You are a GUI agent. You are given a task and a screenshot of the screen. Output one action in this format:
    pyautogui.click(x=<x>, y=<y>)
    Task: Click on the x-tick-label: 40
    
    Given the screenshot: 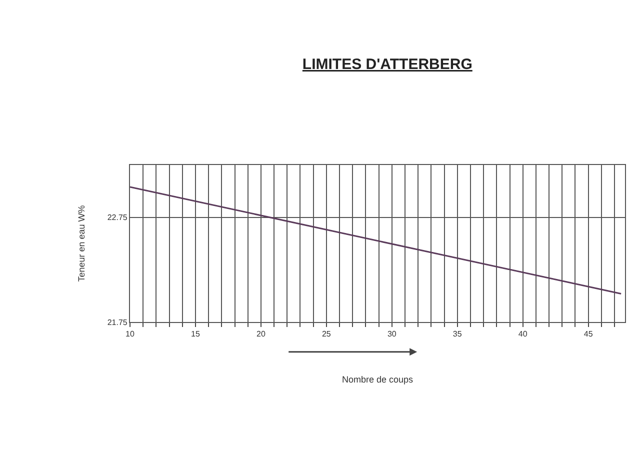 What is the action you would take?
    pyautogui.click(x=523, y=334)
    